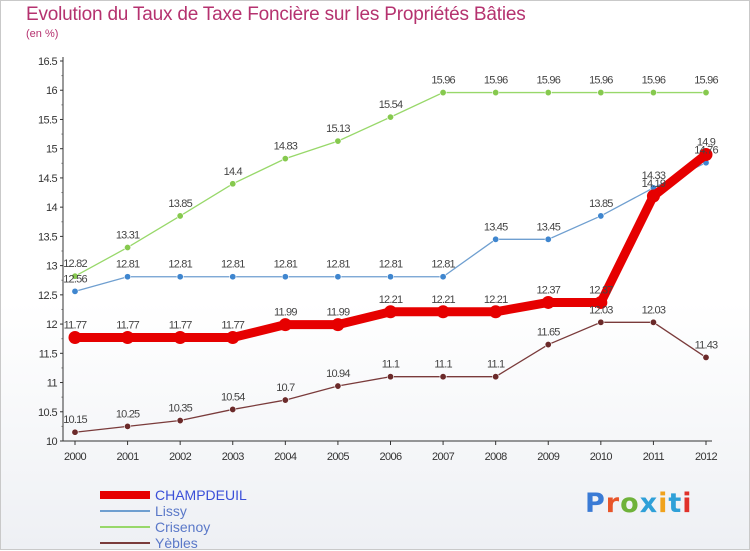 This screenshot has height=551, width=750. I want to click on y-tick-label: 10.5, so click(47, 413).